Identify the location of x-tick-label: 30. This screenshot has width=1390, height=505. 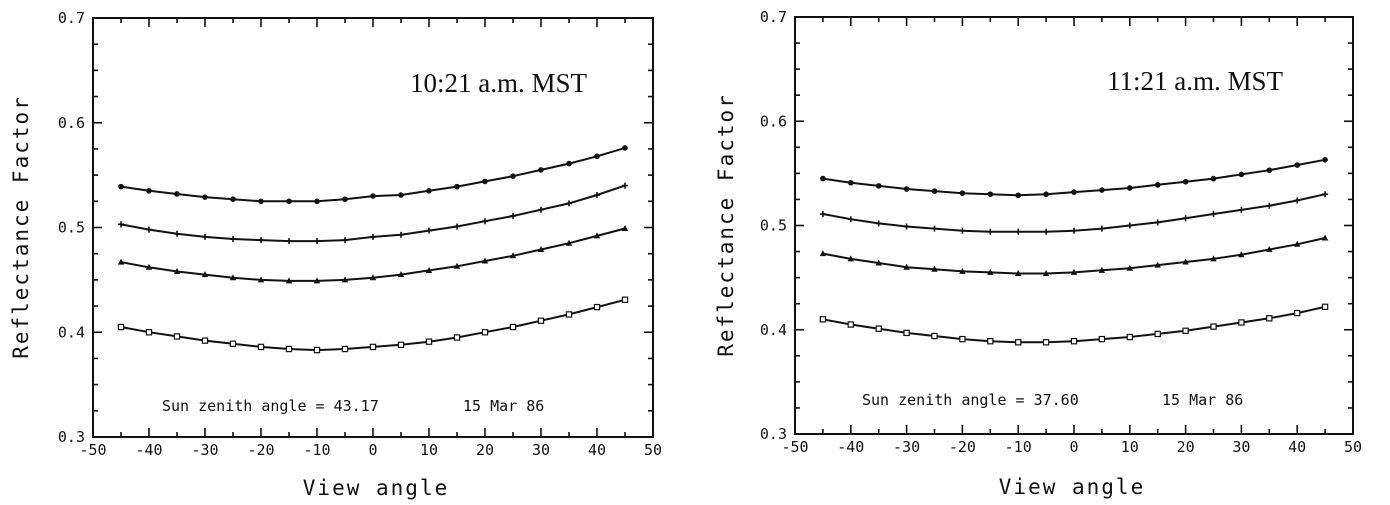
(1241, 447).